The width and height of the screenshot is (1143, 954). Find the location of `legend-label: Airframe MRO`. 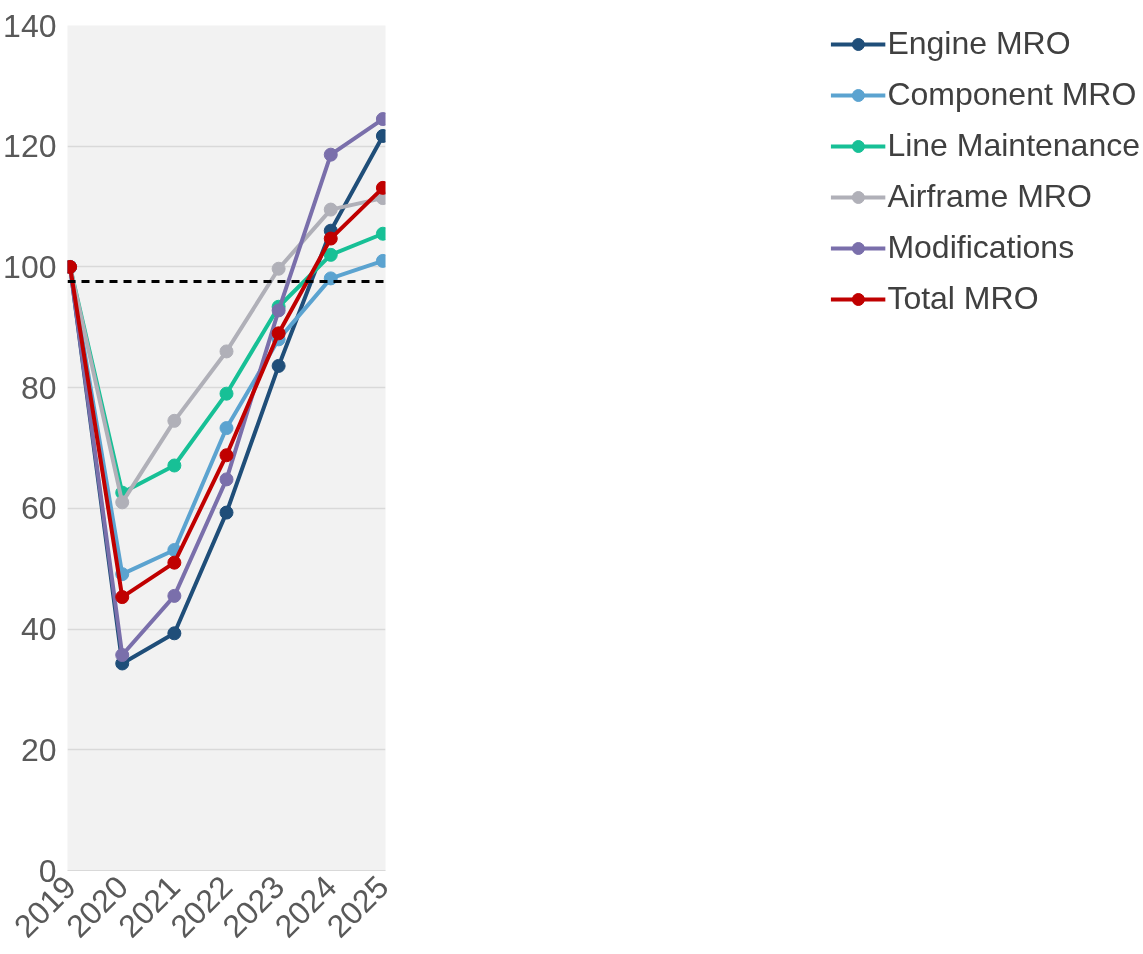

legend-label: Airframe MRO is located at coordinates (989, 196).